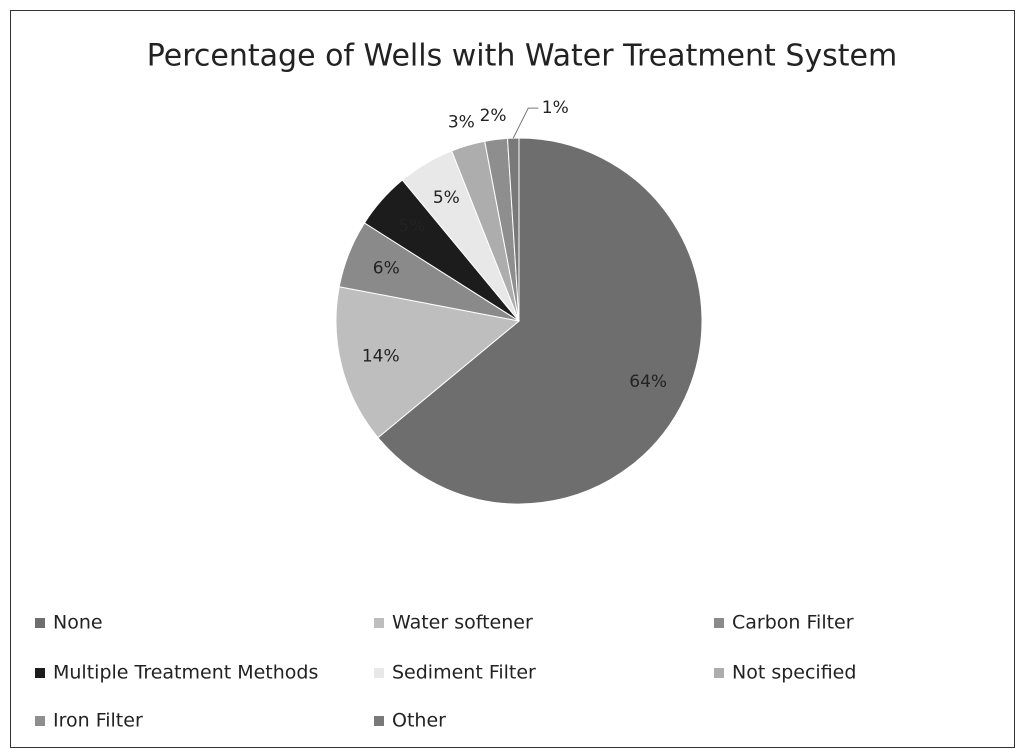 The width and height of the screenshot is (1018, 749). What do you see at coordinates (78, 623) in the screenshot?
I see `legend-label: None` at bounding box center [78, 623].